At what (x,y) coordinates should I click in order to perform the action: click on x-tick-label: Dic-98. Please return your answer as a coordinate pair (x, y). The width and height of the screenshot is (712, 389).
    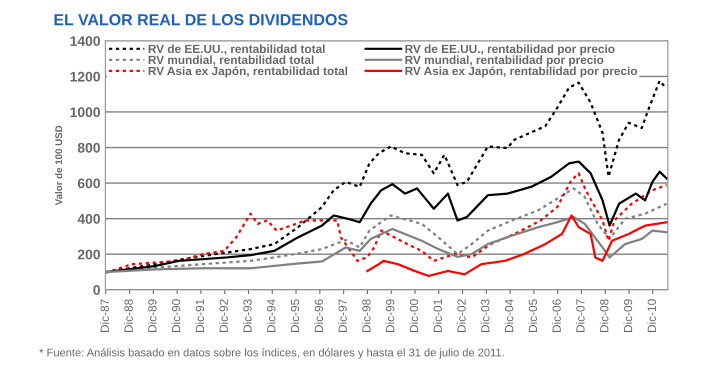
    Looking at the image, I should click on (366, 315).